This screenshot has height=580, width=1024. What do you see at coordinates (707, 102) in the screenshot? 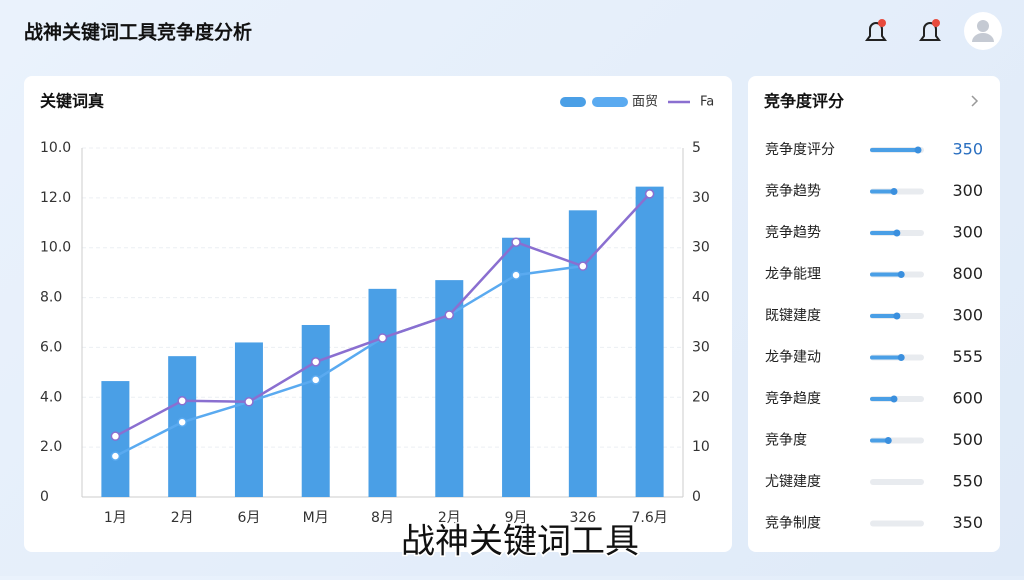
I see `legend-label: Fa` at bounding box center [707, 102].